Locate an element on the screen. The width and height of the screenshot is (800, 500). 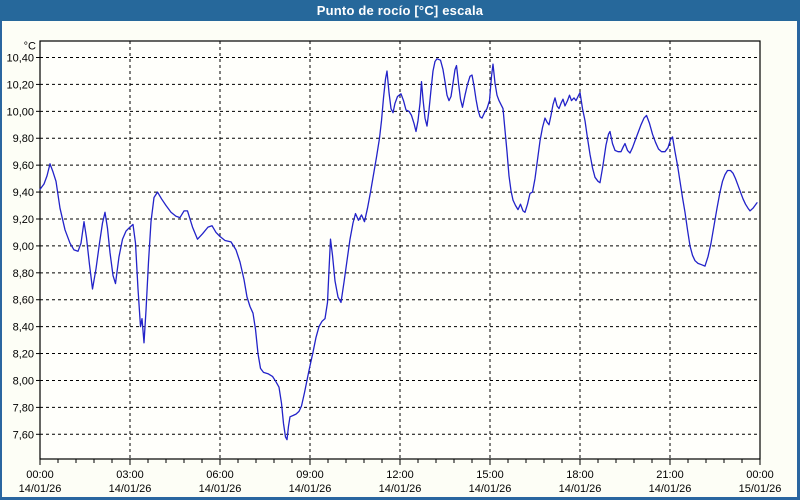
x-tick-time-label: 12:00 is located at coordinates (400, 475).